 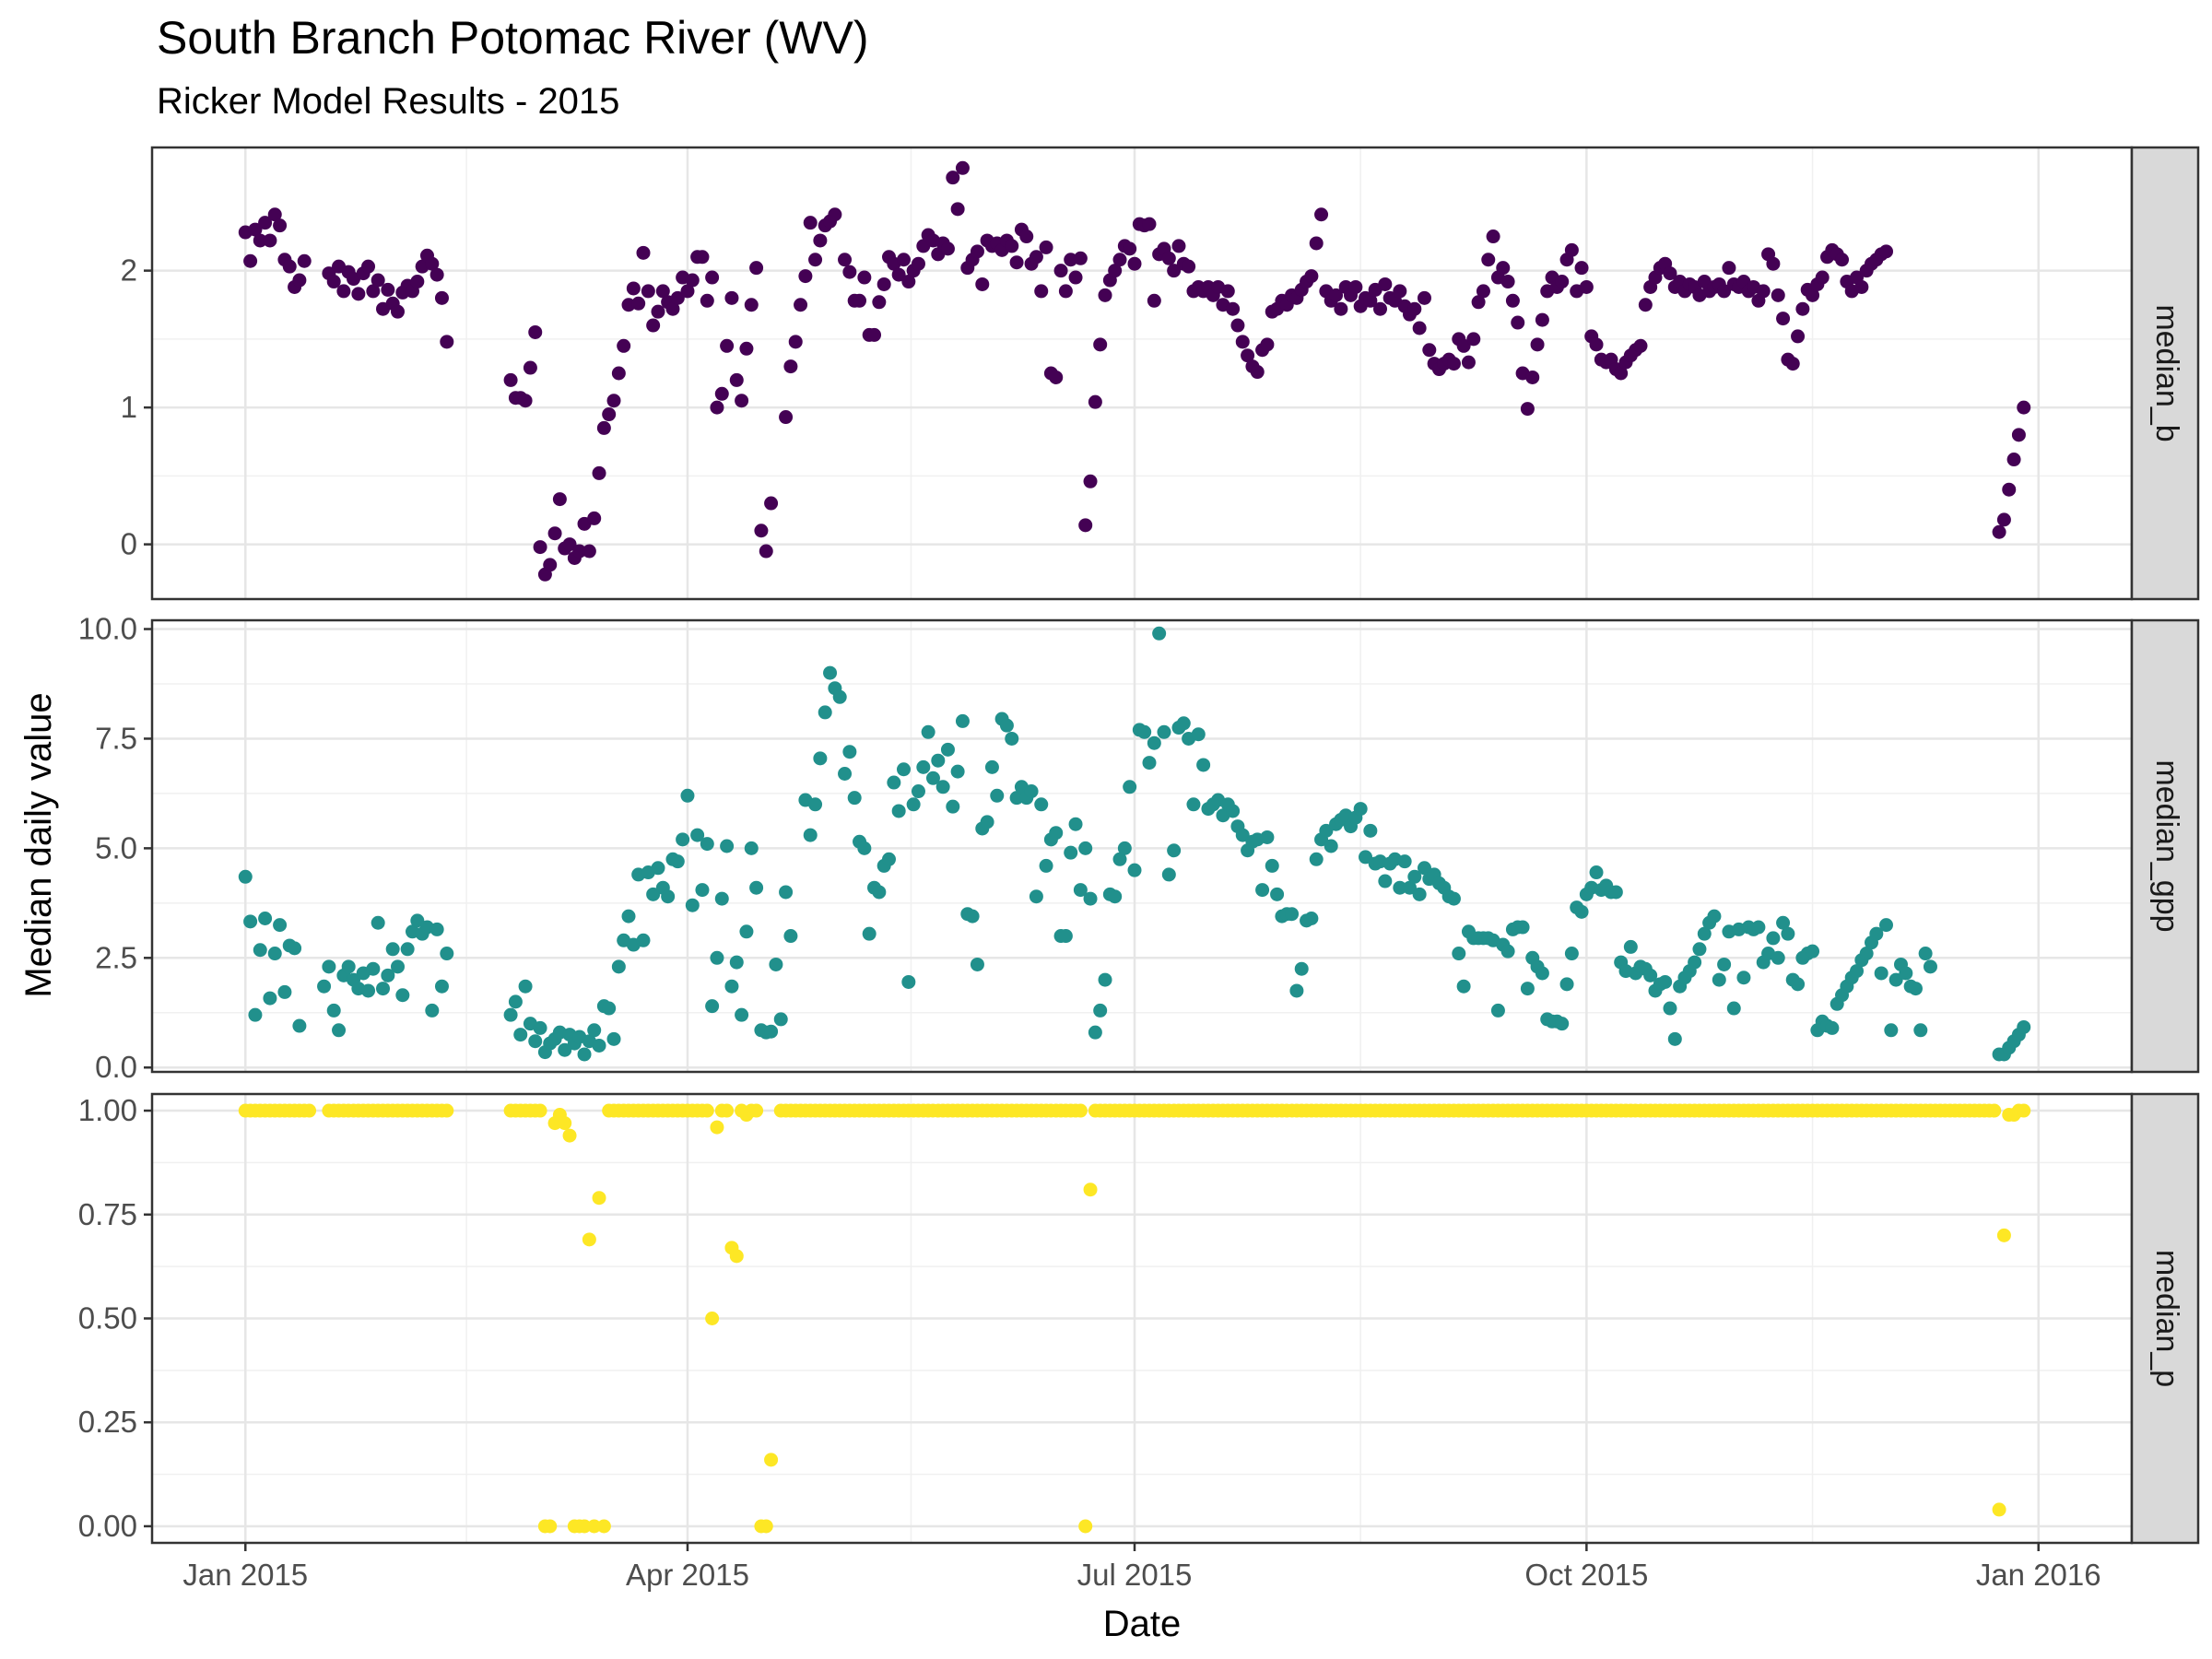 What do you see at coordinates (513, 38) in the screenshot?
I see `chart-title: South Branch Potomac River (WV)` at bounding box center [513, 38].